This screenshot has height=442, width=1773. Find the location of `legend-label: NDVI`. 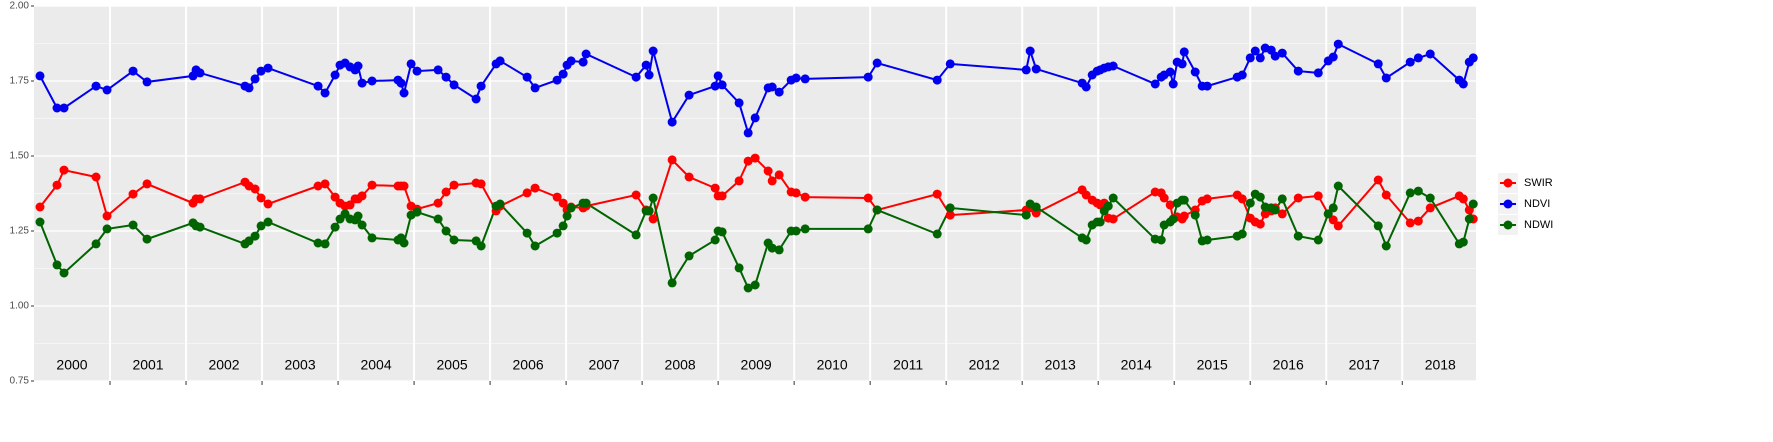

legend-label: NDVI is located at coordinates (1537, 204).